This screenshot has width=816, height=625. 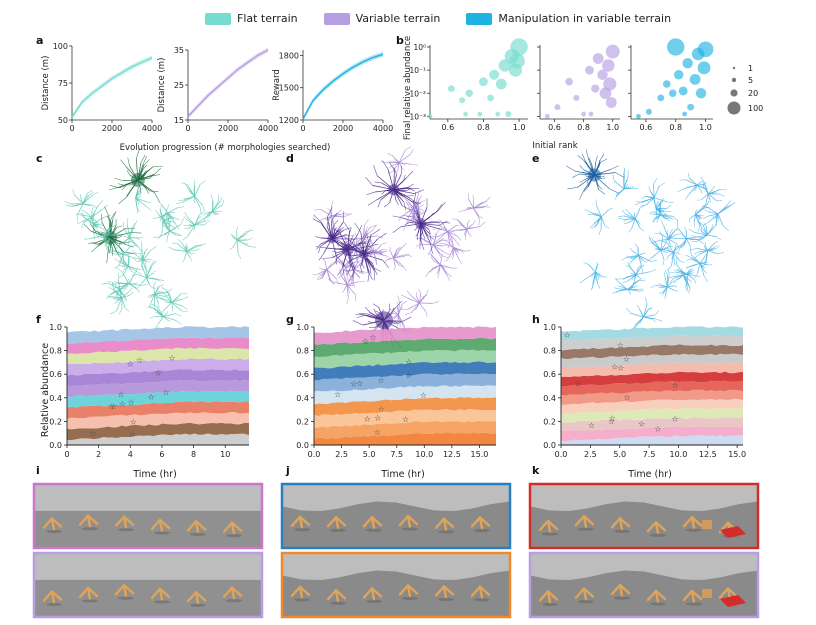 What do you see at coordinates (381, 18) in the screenshot?
I see `legend-item-variable: Variable terrain` at bounding box center [381, 18].